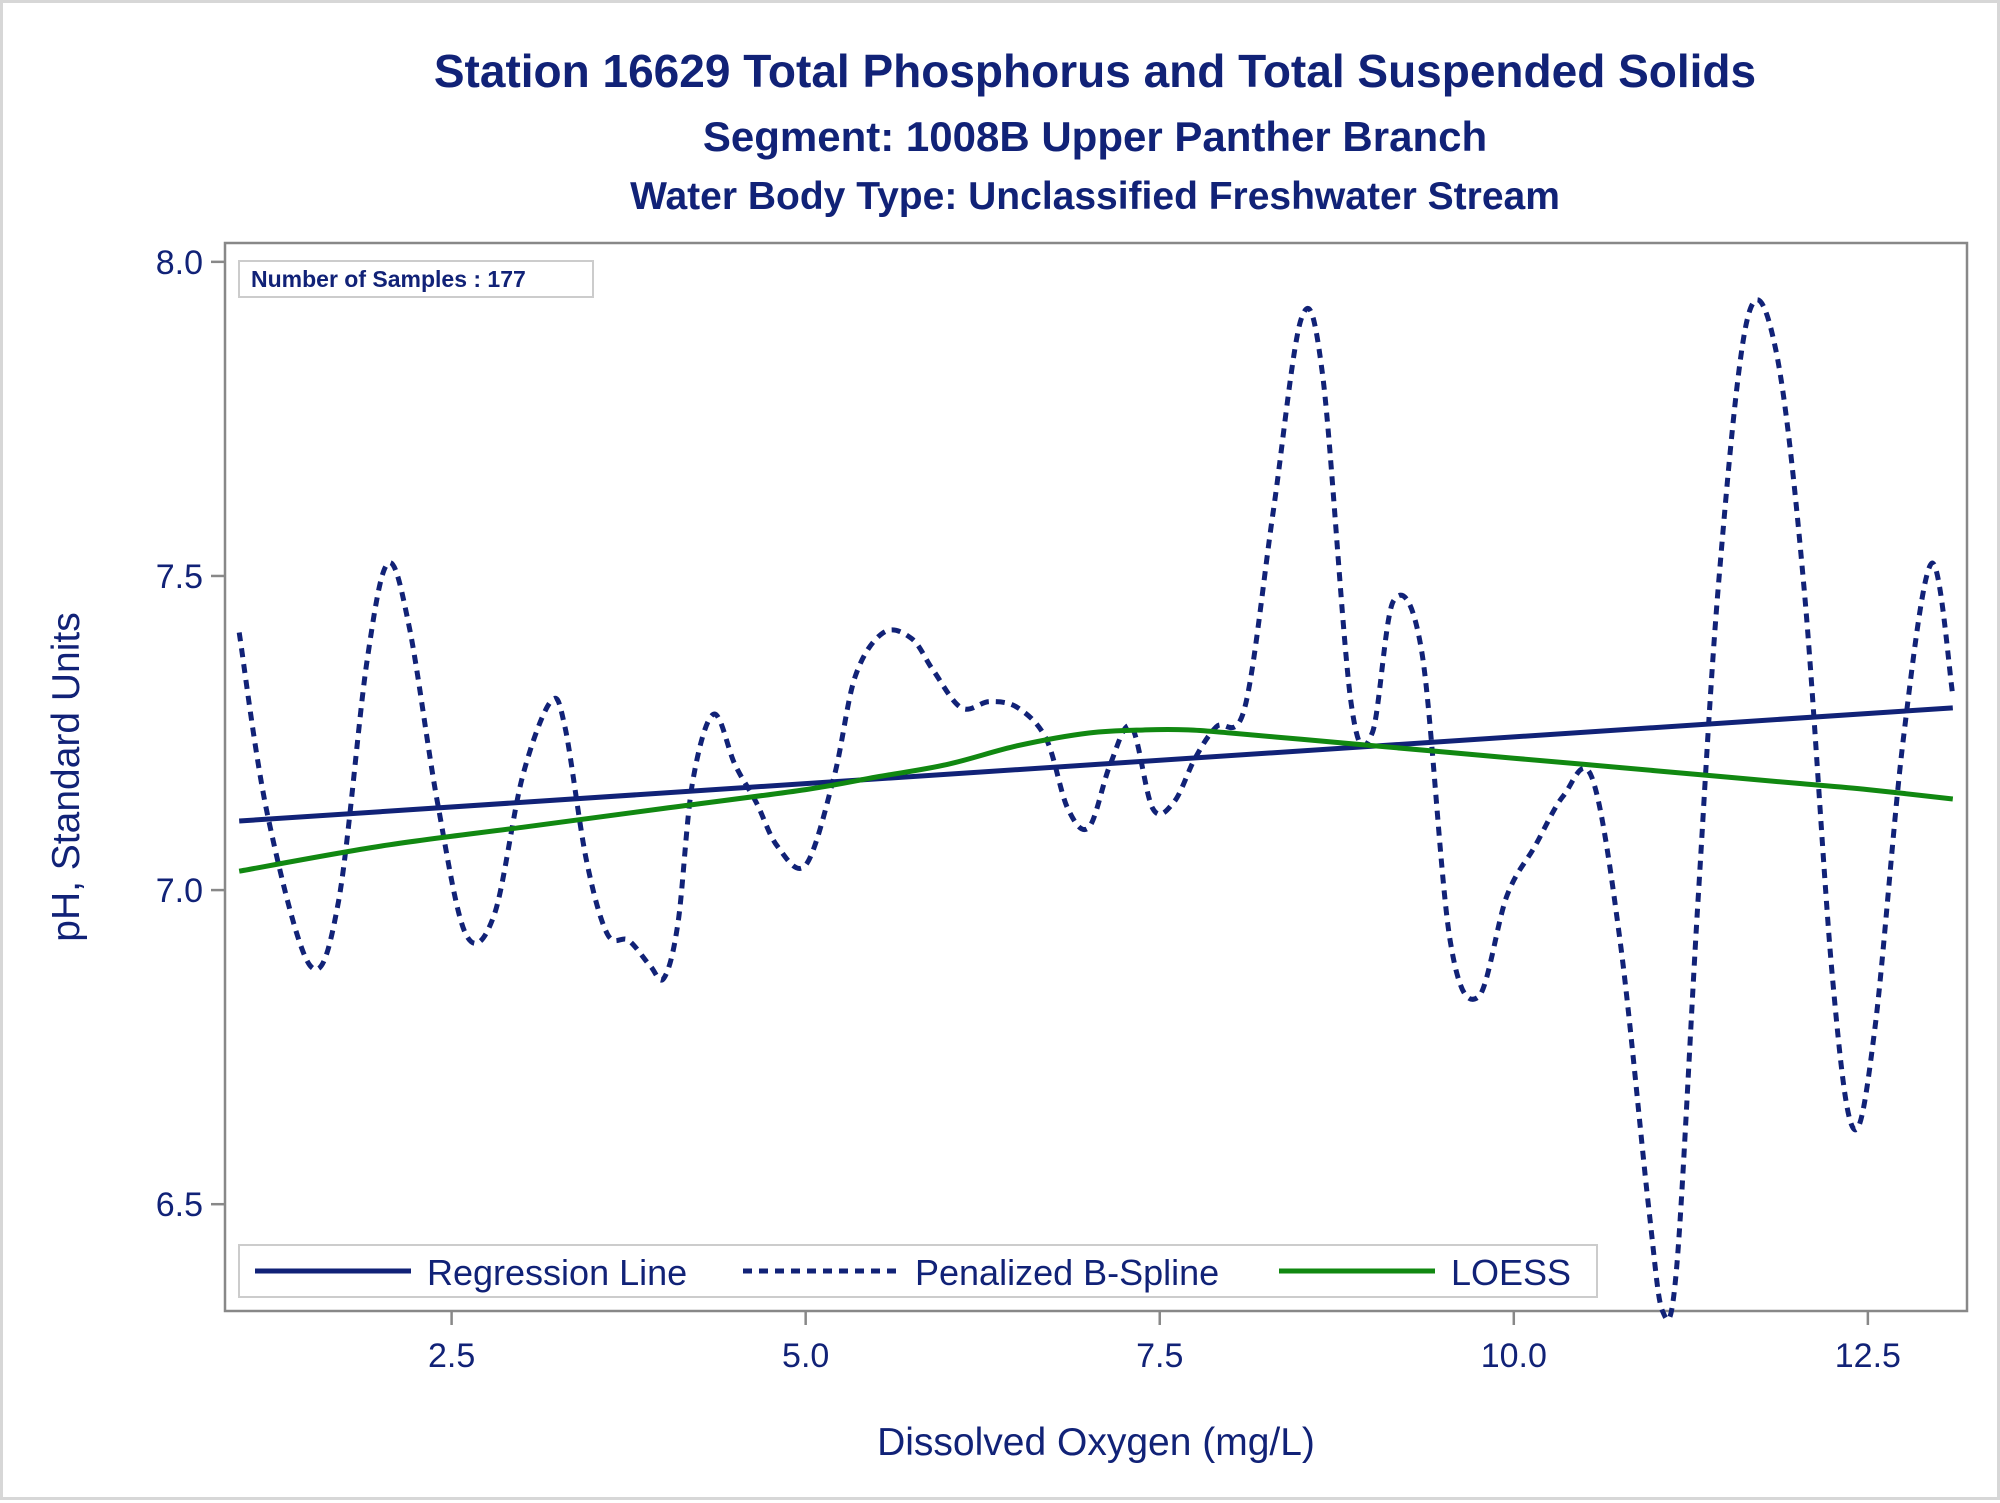 This screenshot has width=2000, height=1503. Describe the element at coordinates (1095, 136) in the screenshot. I see `chart-subtitle: Segment: 1008B Upper Panther Branch` at that location.